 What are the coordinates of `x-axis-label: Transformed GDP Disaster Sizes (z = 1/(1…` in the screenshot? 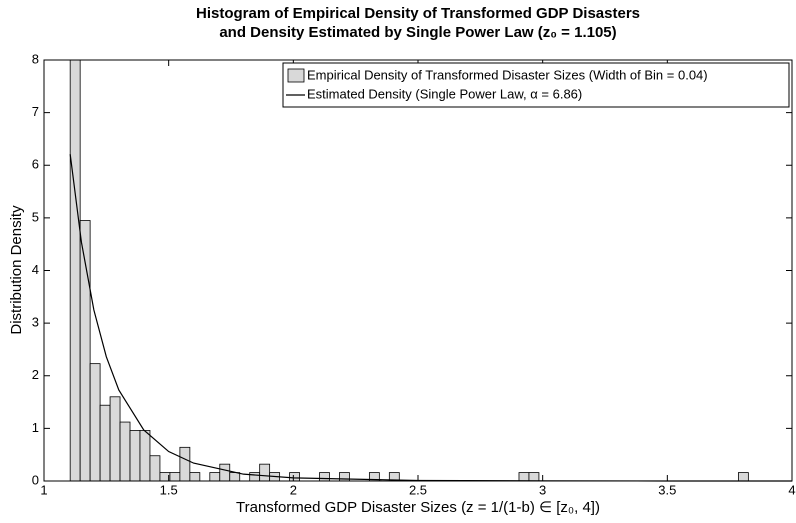 It's located at (418, 507).